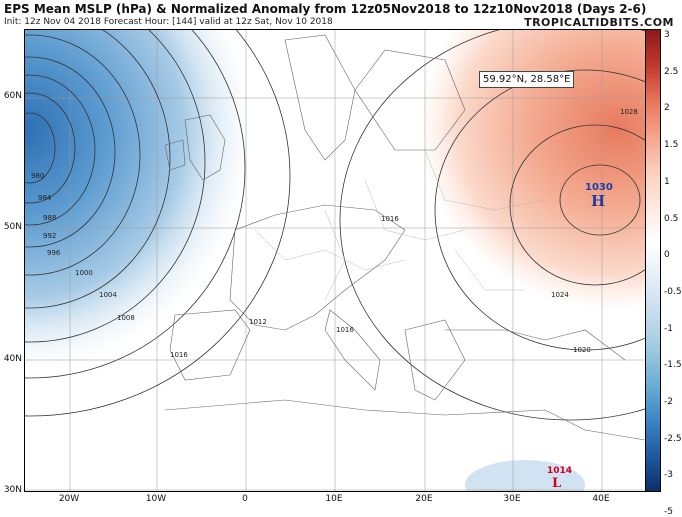  What do you see at coordinates (12, 359) in the screenshot?
I see `lat-label: 40N` at bounding box center [12, 359].